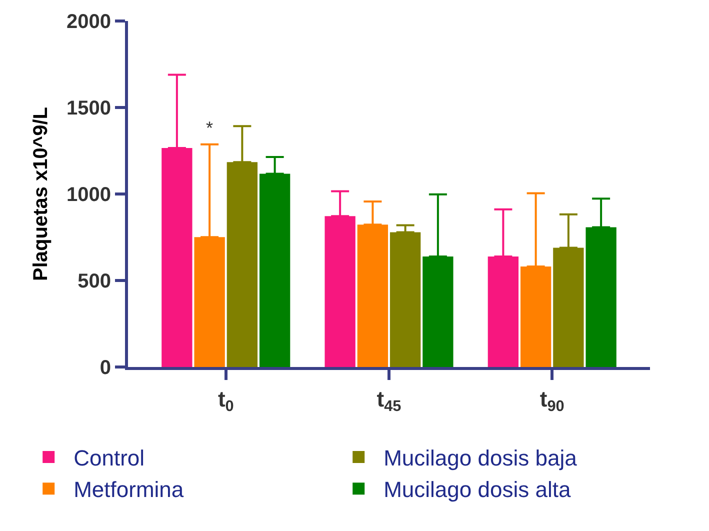  Describe the element at coordinates (210, 128) in the screenshot. I see `annotation: *` at that location.